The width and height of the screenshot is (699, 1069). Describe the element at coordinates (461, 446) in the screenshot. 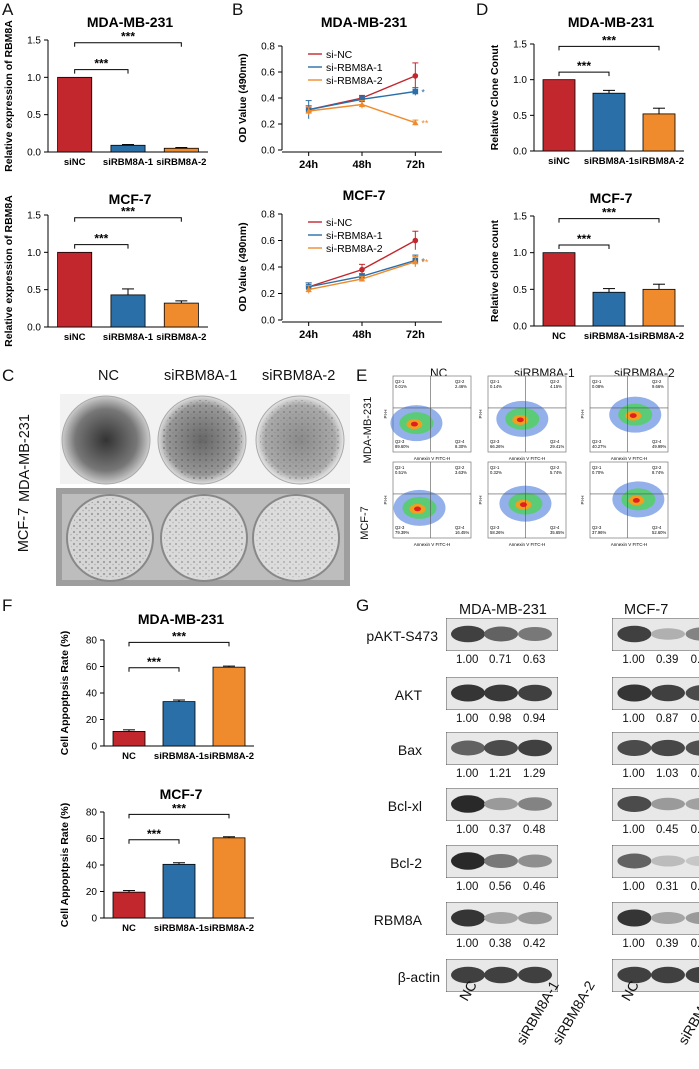

I see `flow-quadrant-value: 8.30%` at that location.